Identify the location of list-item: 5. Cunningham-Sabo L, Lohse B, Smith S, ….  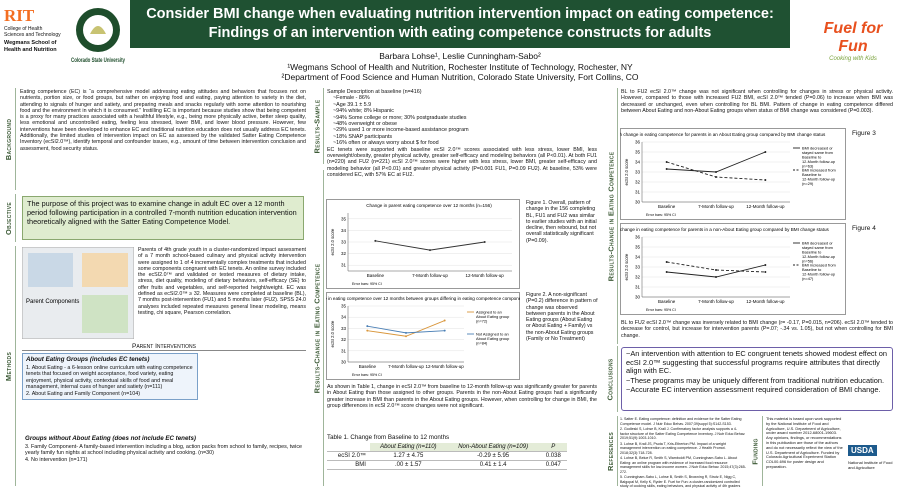
(680, 482).